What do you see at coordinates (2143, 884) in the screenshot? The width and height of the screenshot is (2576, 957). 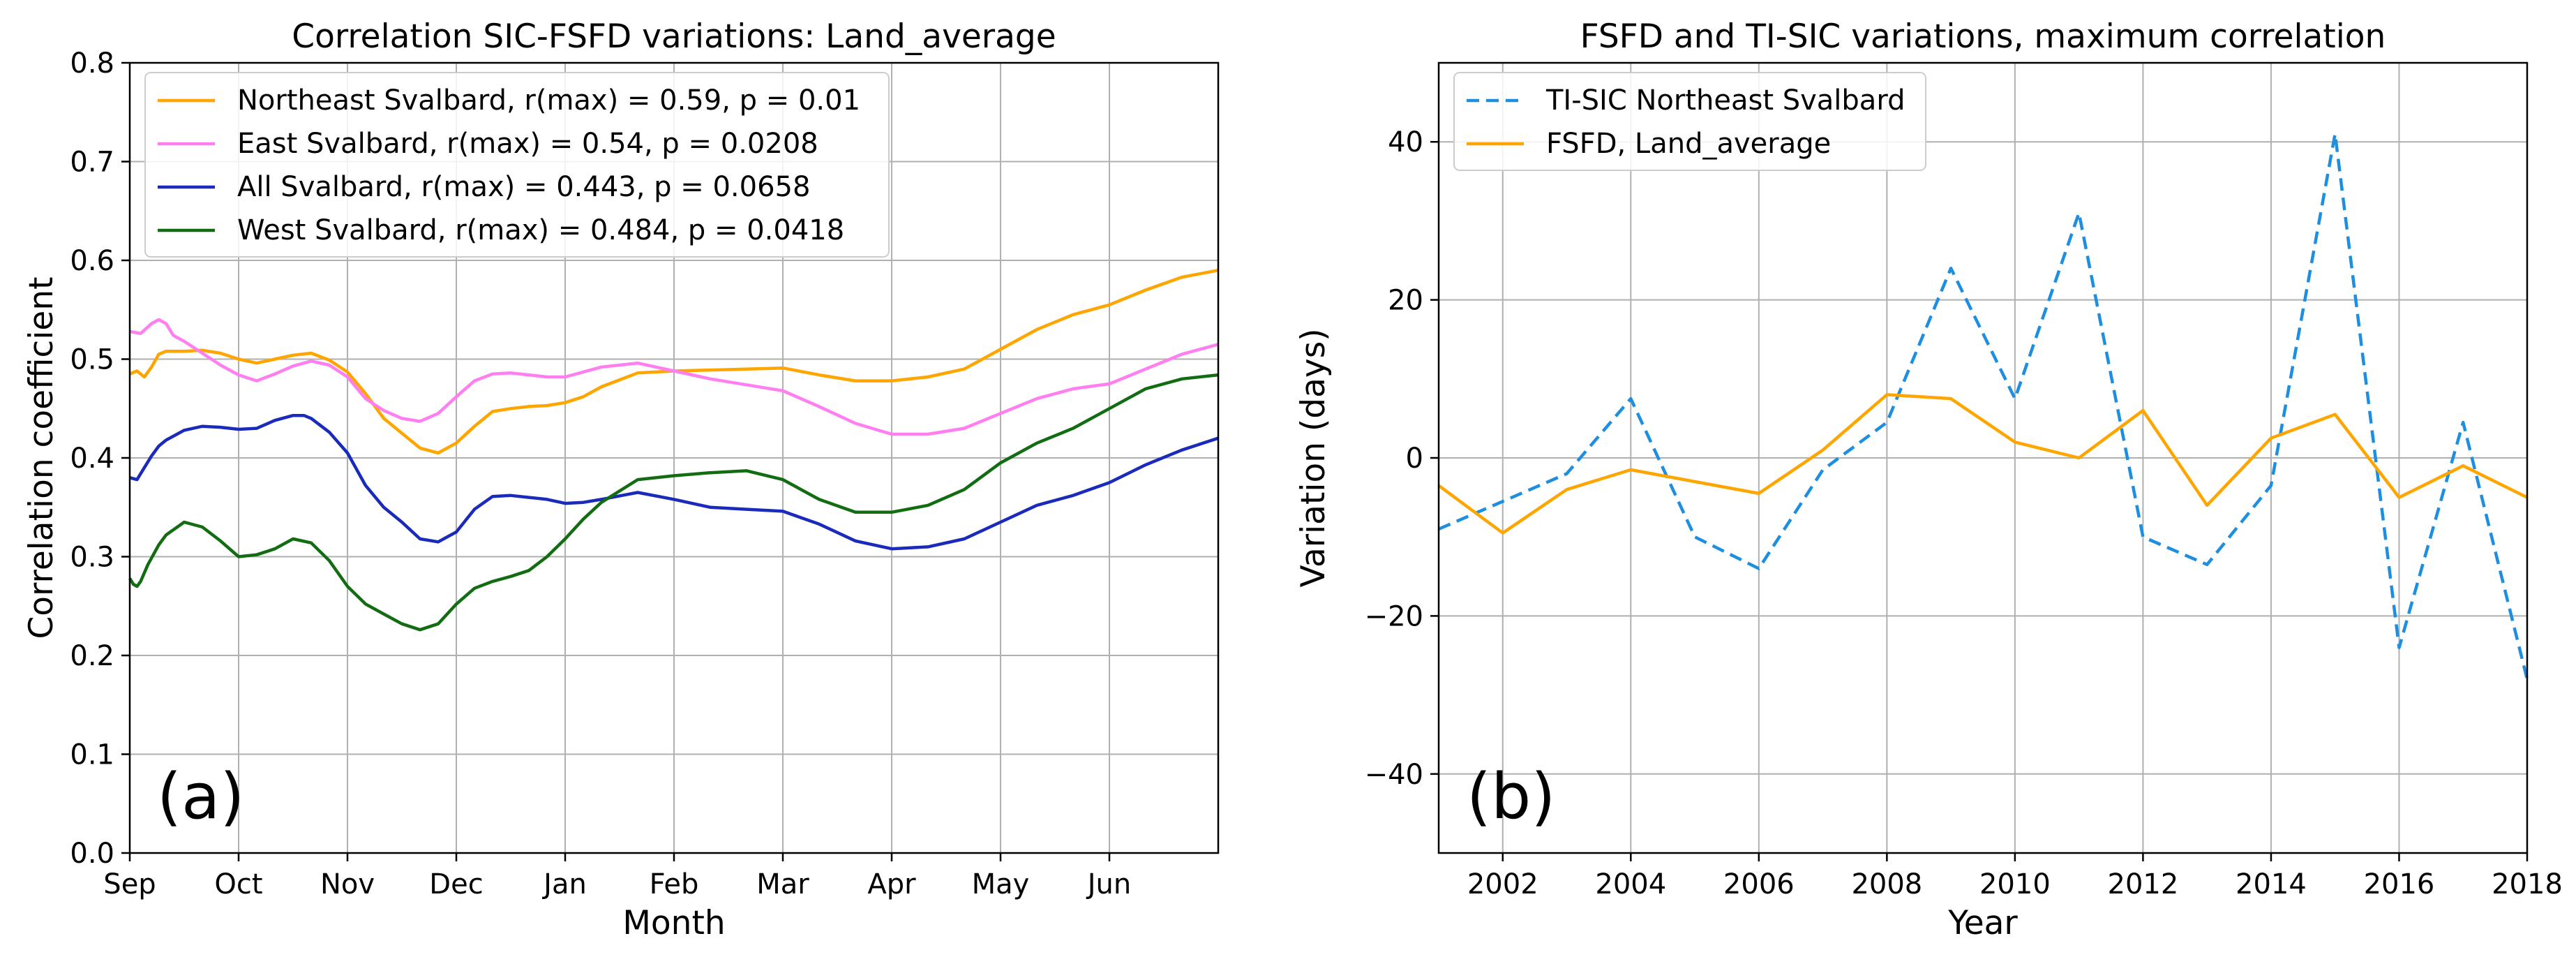 I see `panel-b-x-tick-2012: 2012` at bounding box center [2143, 884].